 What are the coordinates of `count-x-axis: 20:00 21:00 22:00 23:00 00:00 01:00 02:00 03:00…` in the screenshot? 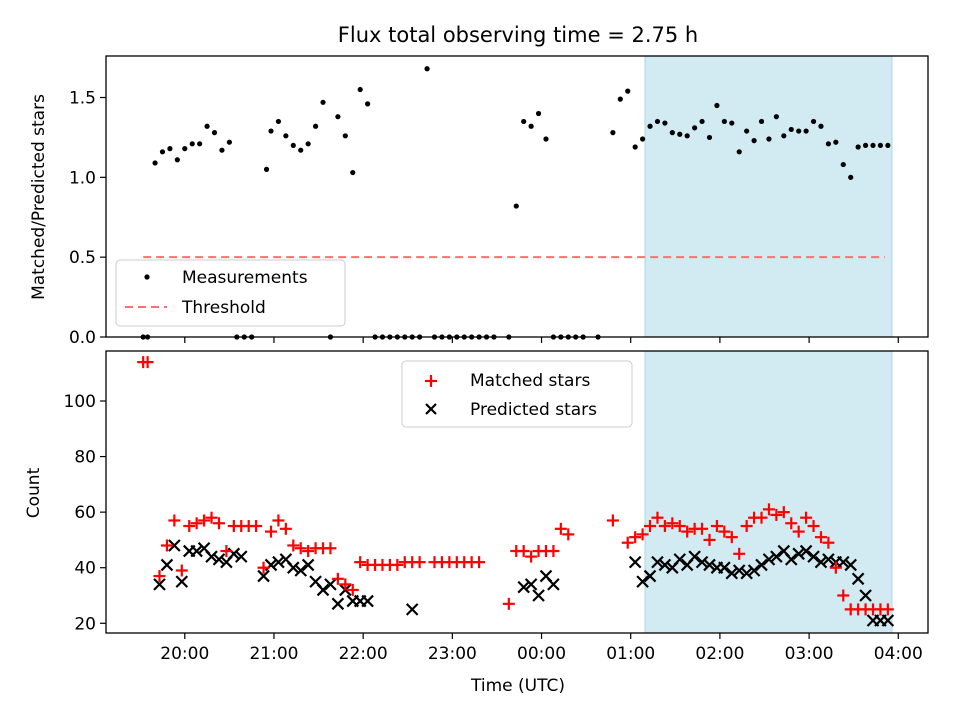 It's located at (541, 648).